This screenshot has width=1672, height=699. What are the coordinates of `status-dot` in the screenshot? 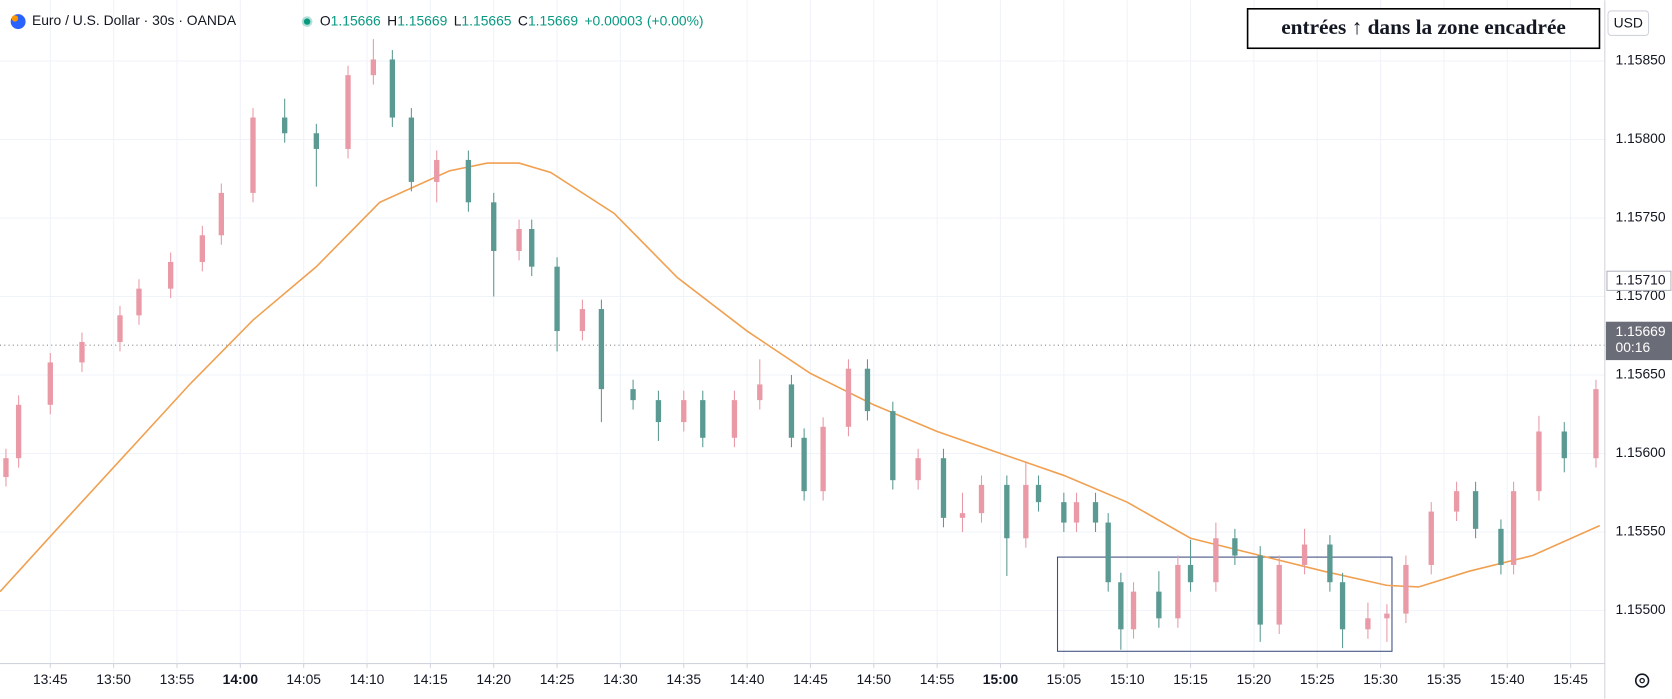 It's located at (307, 21).